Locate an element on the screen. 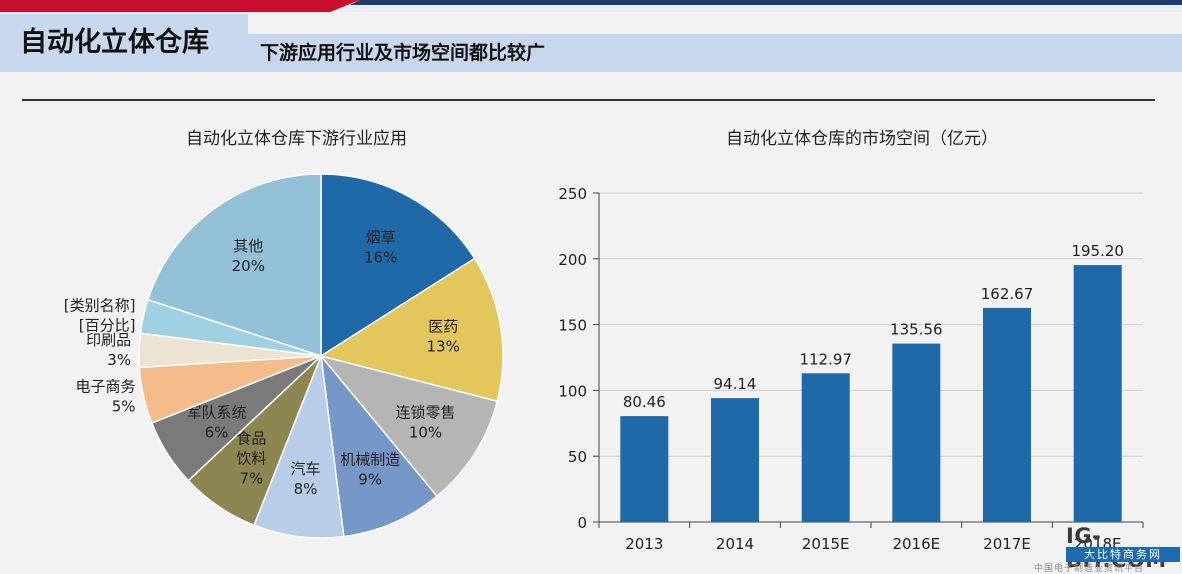 This screenshot has height=574, width=1182. pie-label: [百分比] is located at coordinates (107, 325).